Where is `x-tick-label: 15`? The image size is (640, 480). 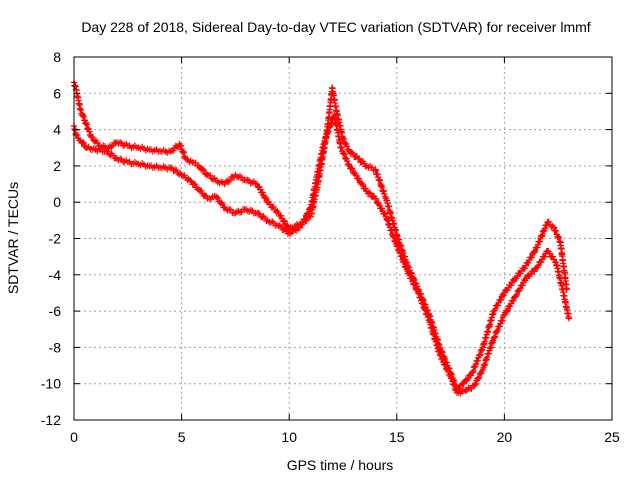 x-tick-label: 15 is located at coordinates (397, 437).